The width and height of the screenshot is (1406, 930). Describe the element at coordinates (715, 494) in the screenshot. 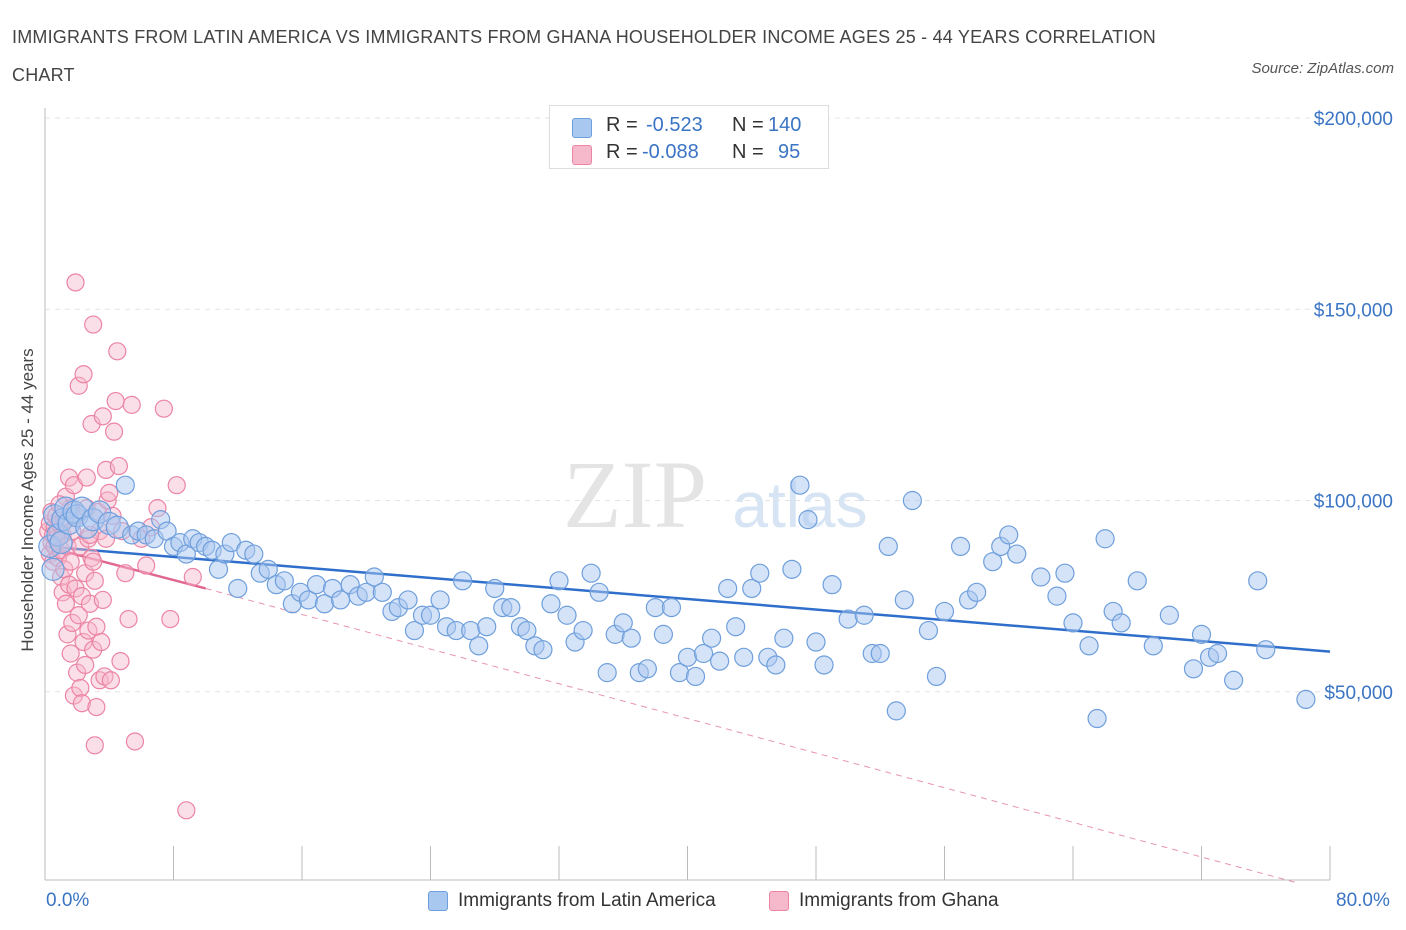

I see `zipatlas-watermark: ZIP atlas` at that location.